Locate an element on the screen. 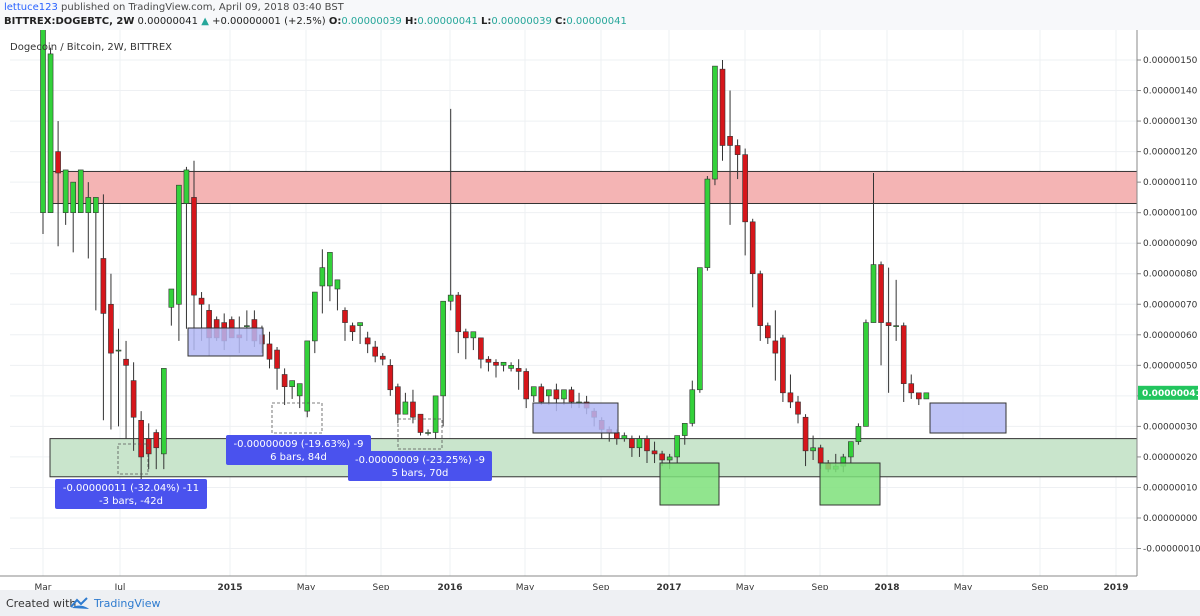 The height and width of the screenshot is (616, 1200). y-tick-label: 0.00000130 is located at coordinates (1170, 122).